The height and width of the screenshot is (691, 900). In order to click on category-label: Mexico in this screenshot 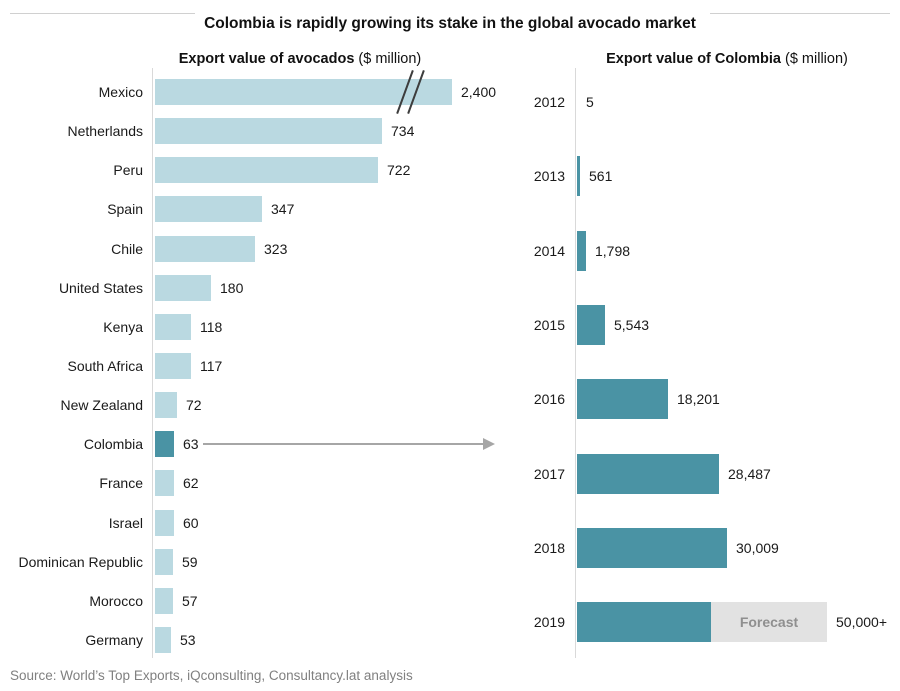, I will do `click(120, 92)`.